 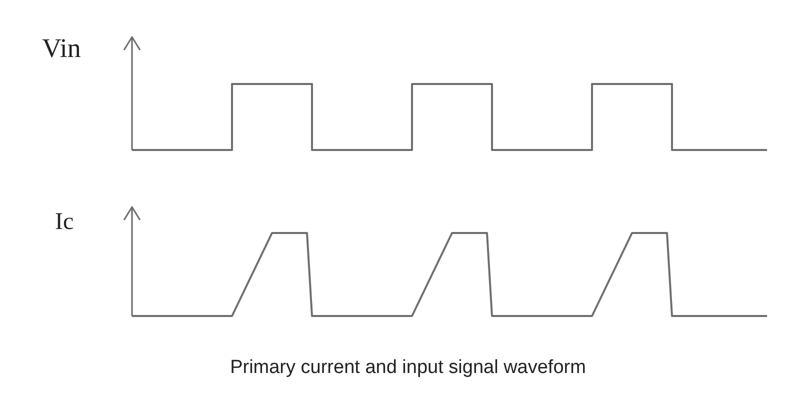 What do you see at coordinates (62, 48) in the screenshot?
I see `y-axis-title: Vin` at bounding box center [62, 48].